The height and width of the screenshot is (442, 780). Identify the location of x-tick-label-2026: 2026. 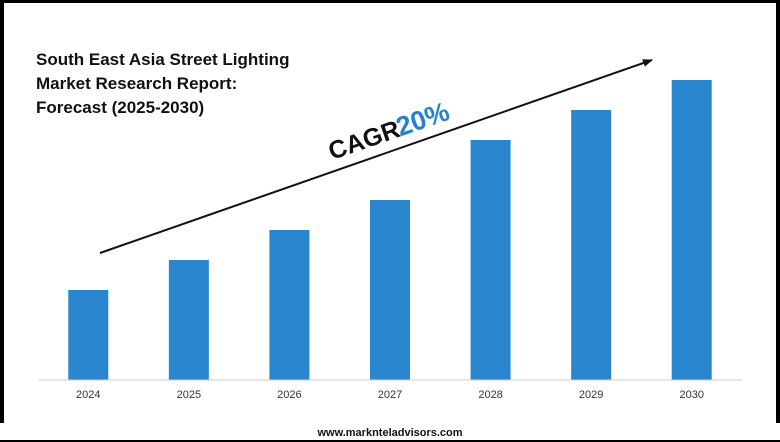
(289, 395).